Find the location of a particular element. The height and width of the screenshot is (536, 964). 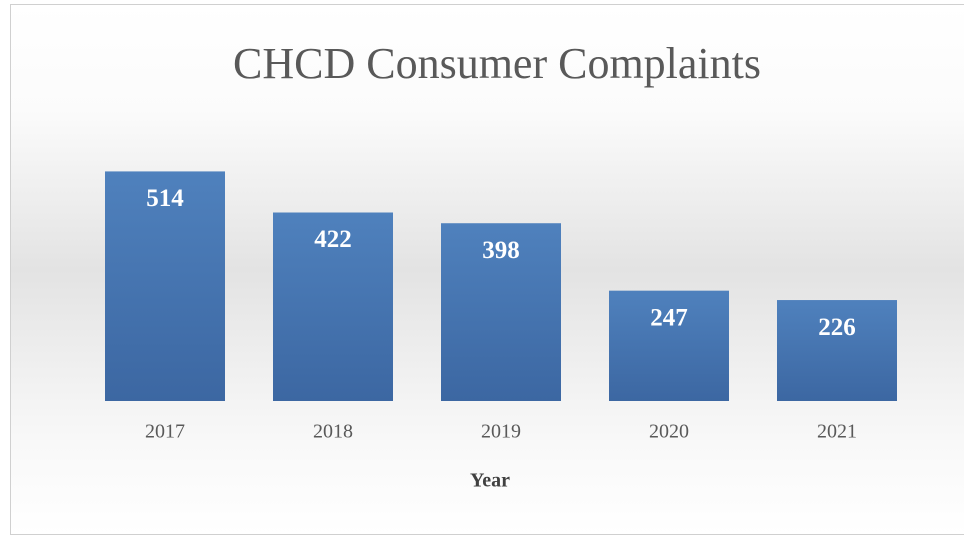

x-tick-label: 2019 is located at coordinates (501, 432).